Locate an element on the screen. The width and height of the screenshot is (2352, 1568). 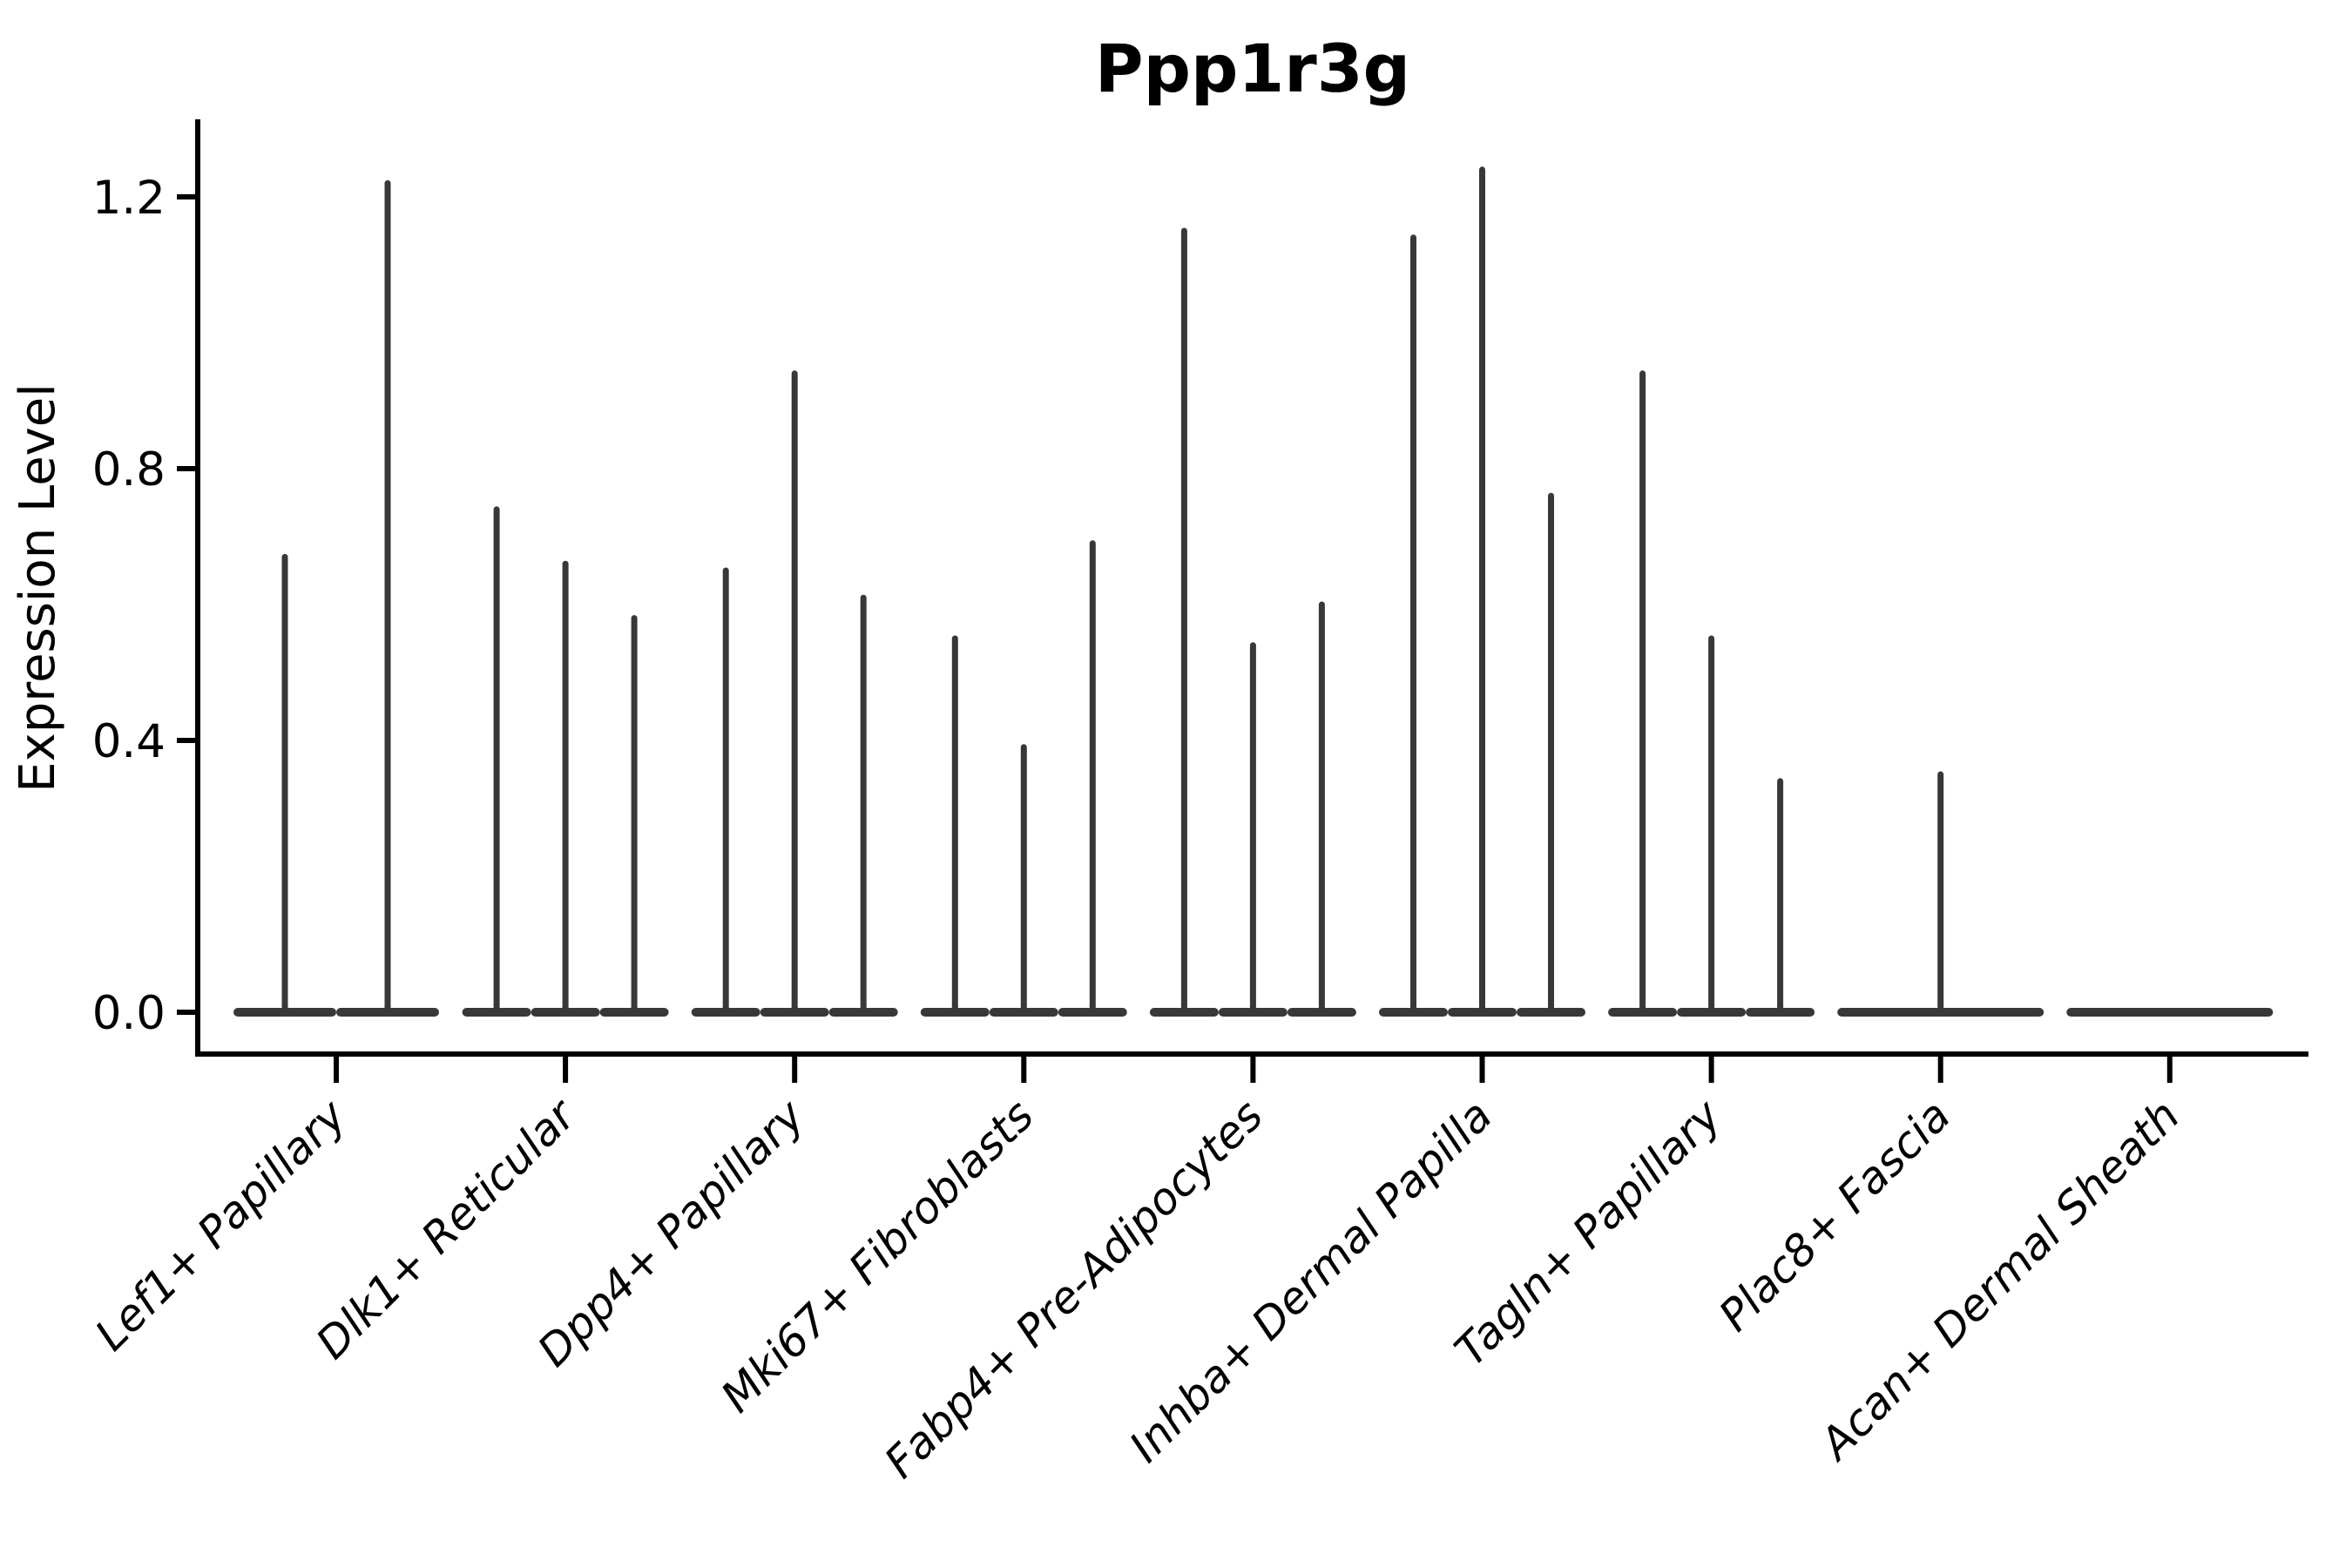
x-tick-label: Acan+ Dermal Sheath is located at coordinates (1999, 1280).